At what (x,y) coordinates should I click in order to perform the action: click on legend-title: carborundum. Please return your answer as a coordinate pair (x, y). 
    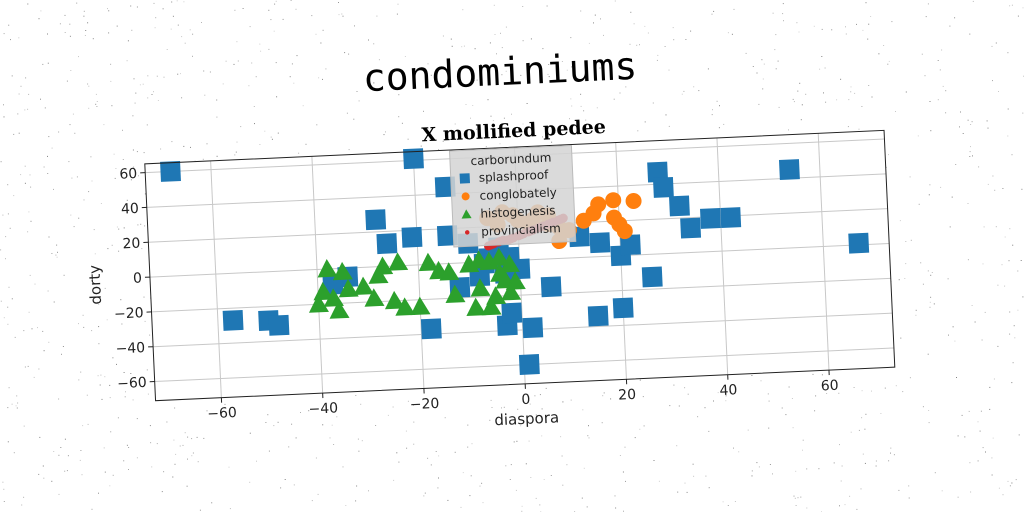
    Looking at the image, I should click on (510, 159).